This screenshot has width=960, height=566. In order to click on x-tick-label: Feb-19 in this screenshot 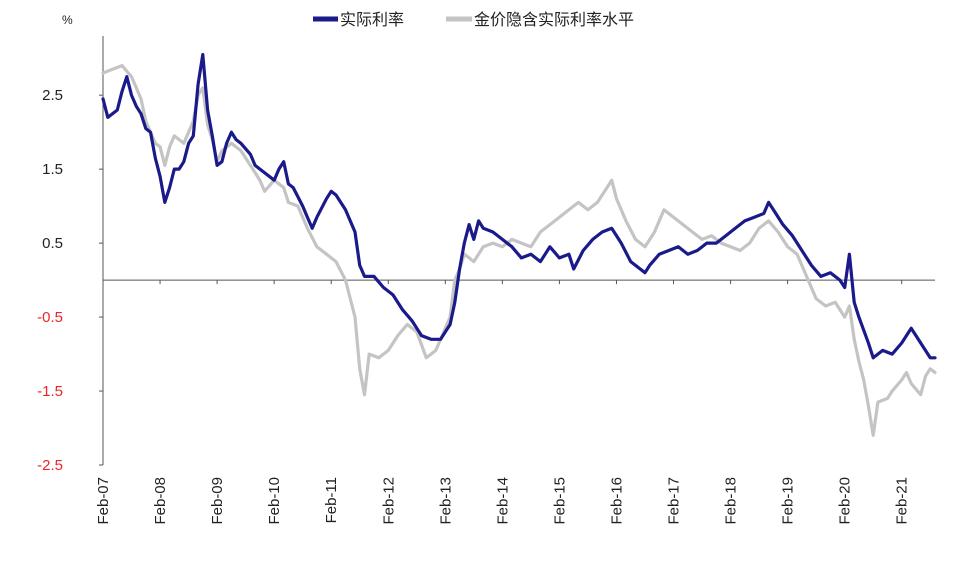, I will do `click(788, 501)`.